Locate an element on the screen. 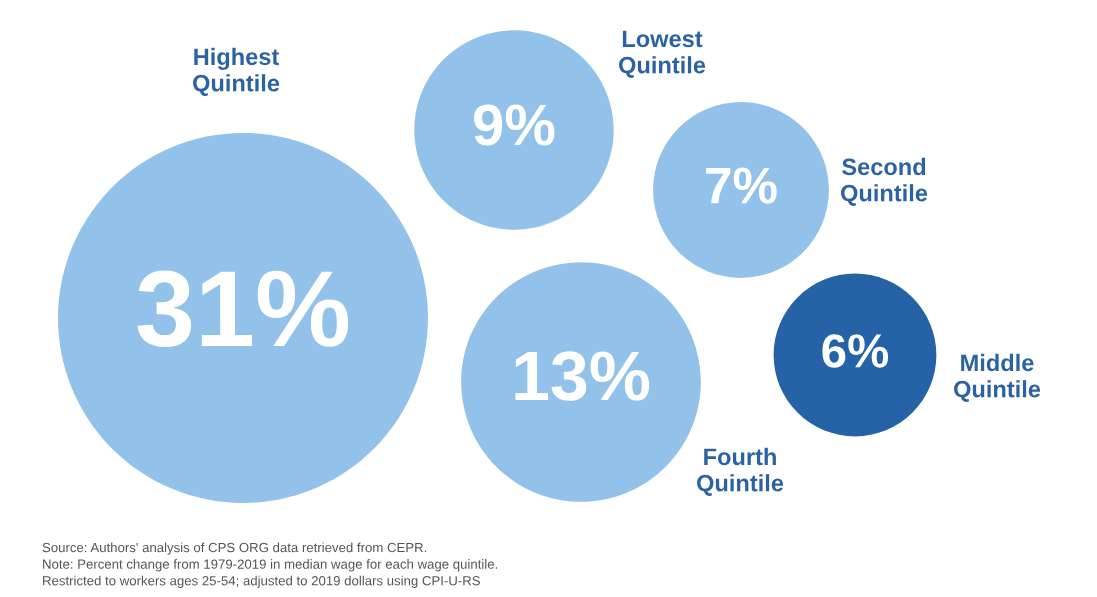  category-label: Lowest Quintile is located at coordinates (662, 54).